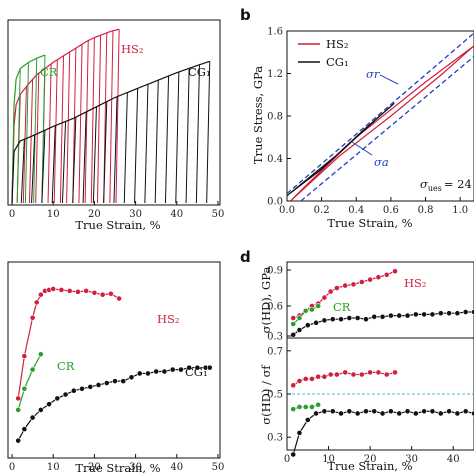 The width and height of the screenshot is (474, 474). What do you see at coordinates (287, 459) in the screenshot?
I see `panel-d-xtick-label: 0` at bounding box center [287, 459].